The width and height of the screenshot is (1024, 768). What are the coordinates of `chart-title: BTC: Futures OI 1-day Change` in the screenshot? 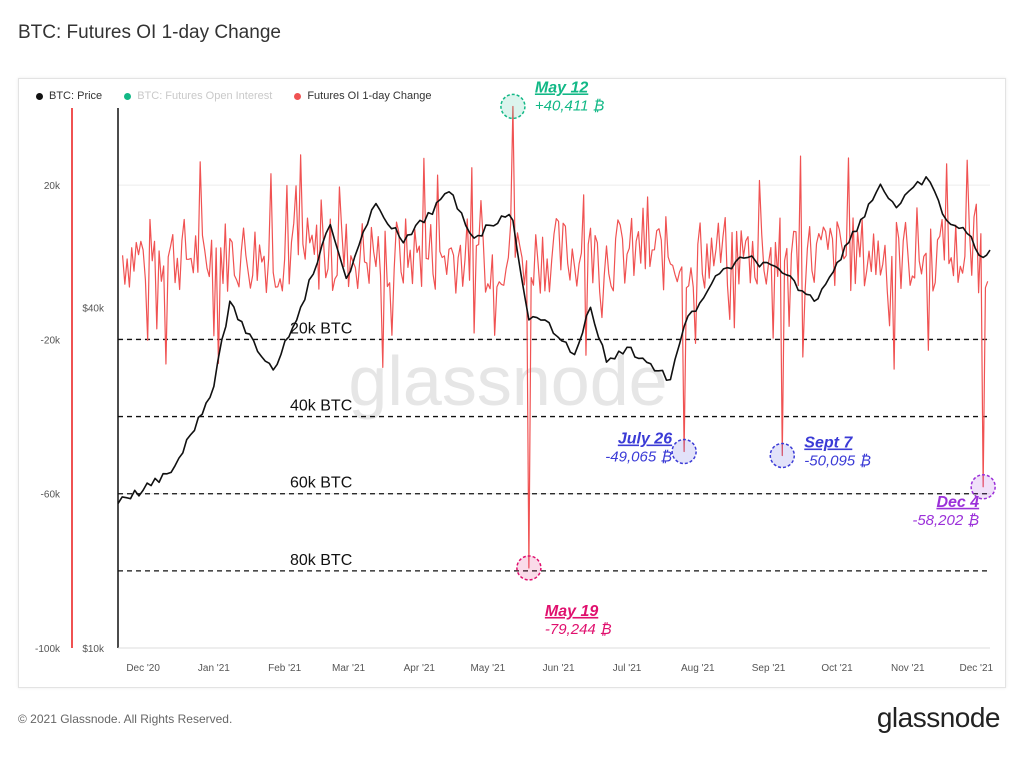 It's located at (149, 32).